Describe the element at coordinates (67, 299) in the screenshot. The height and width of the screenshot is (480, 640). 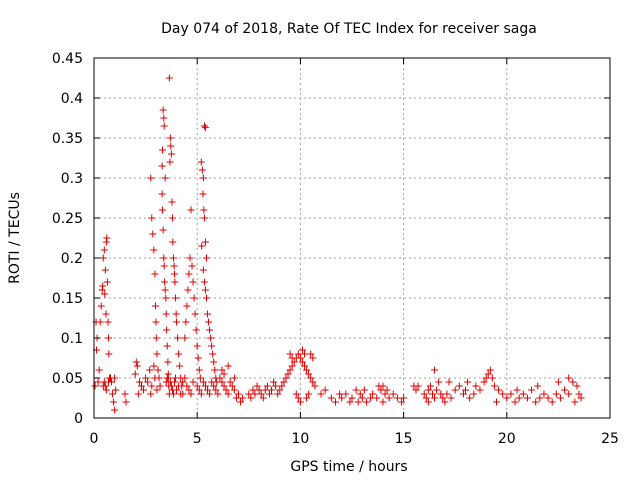
I see `y-tick-label: 0.15` at that location.